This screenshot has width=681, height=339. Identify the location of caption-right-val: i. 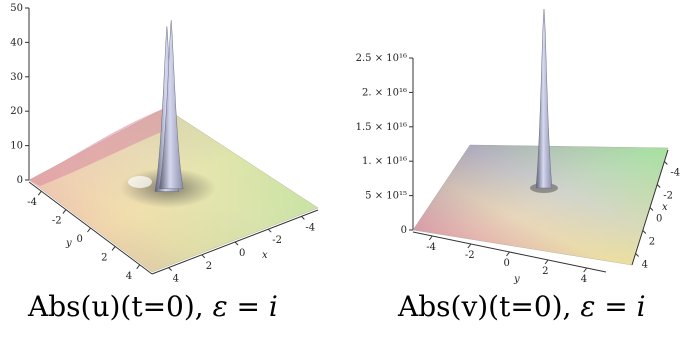
(641, 306).